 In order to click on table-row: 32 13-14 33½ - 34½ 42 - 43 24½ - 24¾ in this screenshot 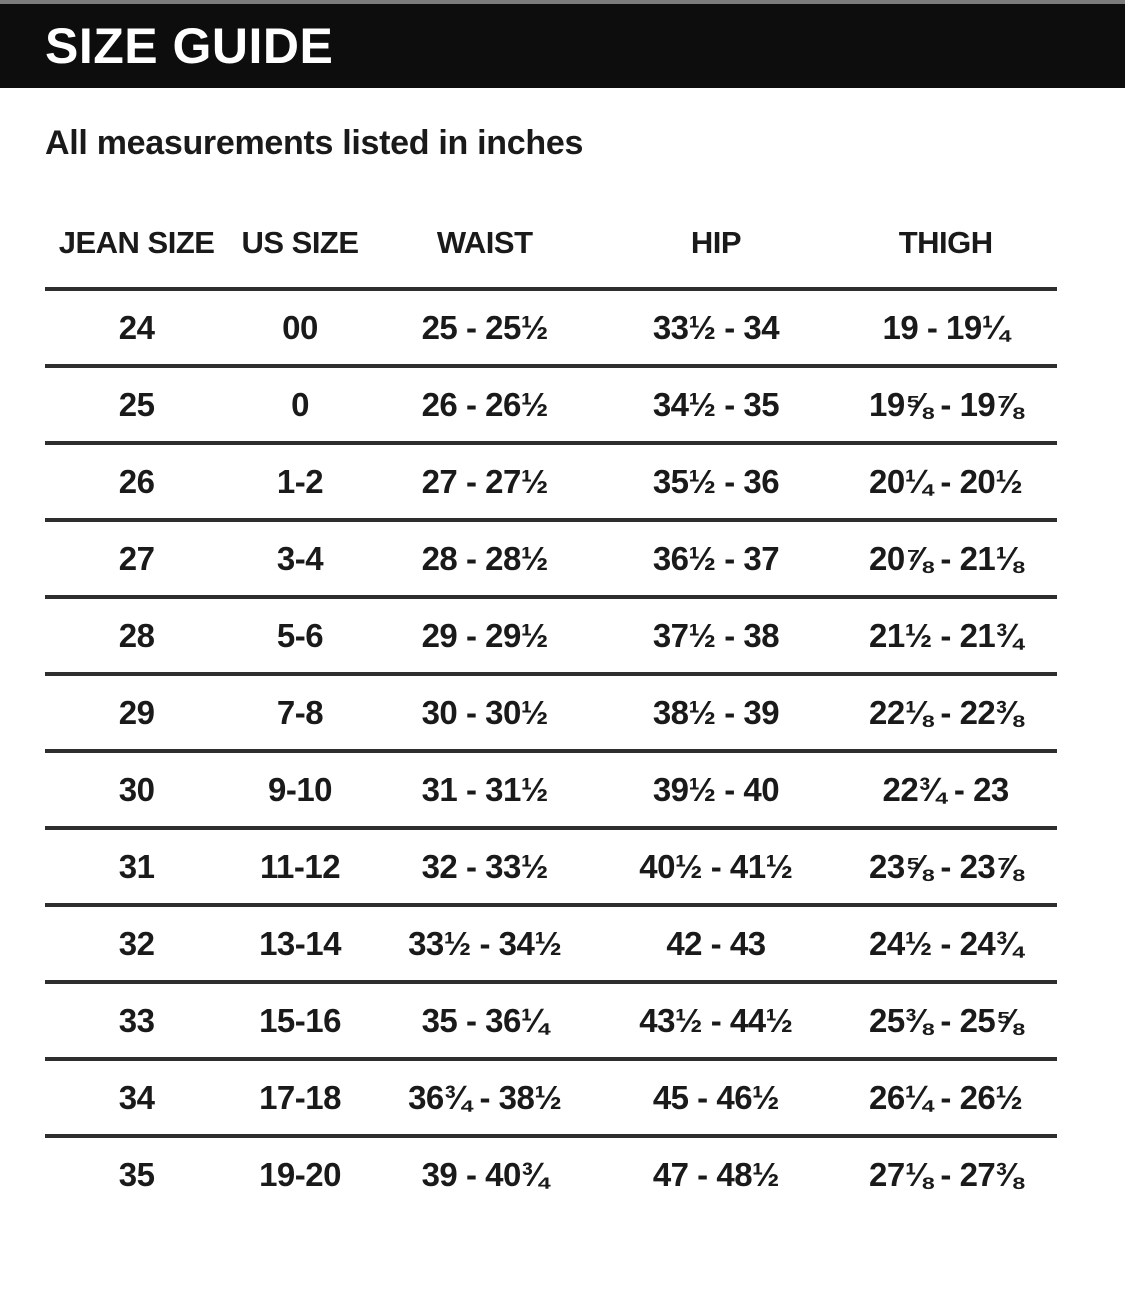, I will do `click(551, 945)`.